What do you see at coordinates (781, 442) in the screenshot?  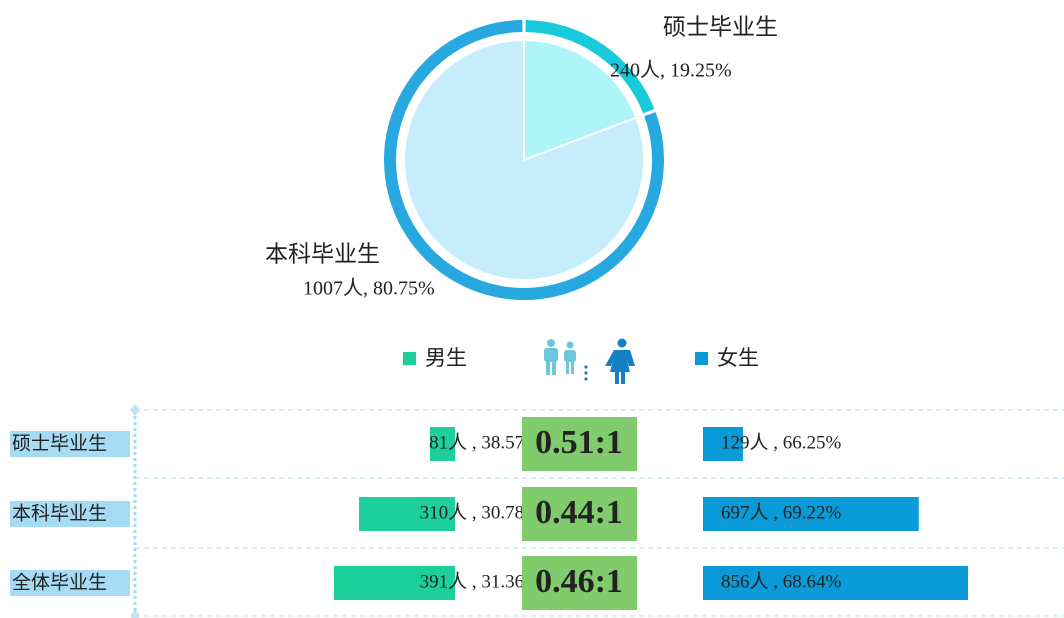 I see `bar-label: 129人 , 66.25%` at bounding box center [781, 442].